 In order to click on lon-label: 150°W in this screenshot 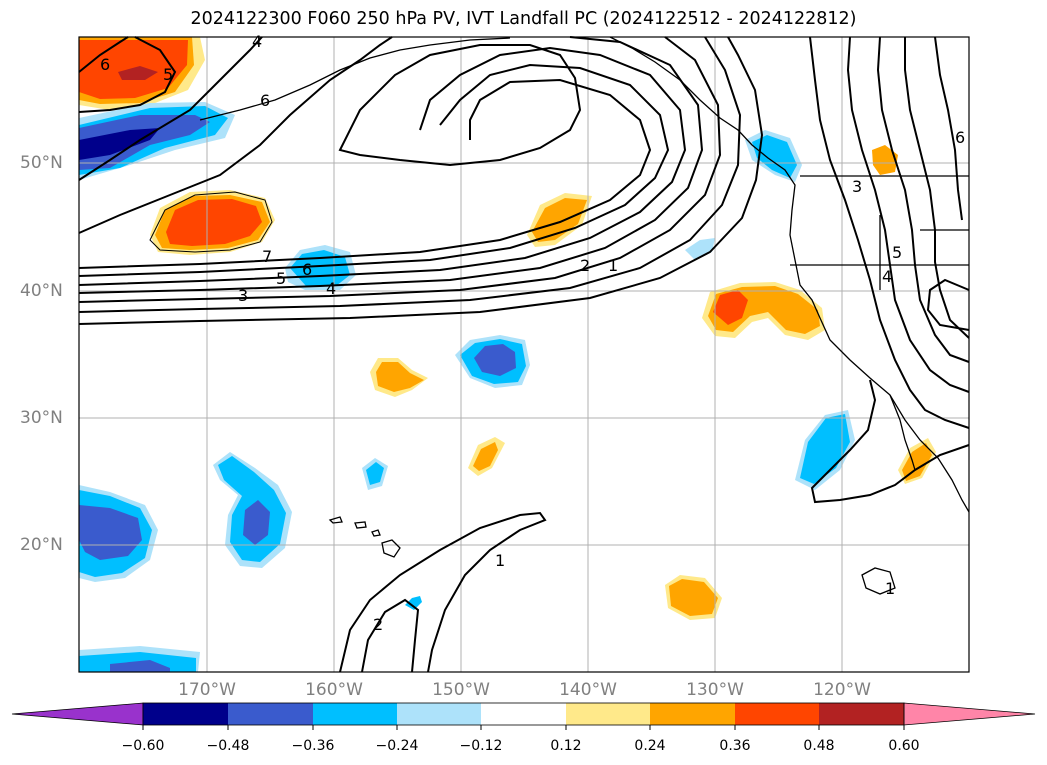, I will do `click(461, 690)`.